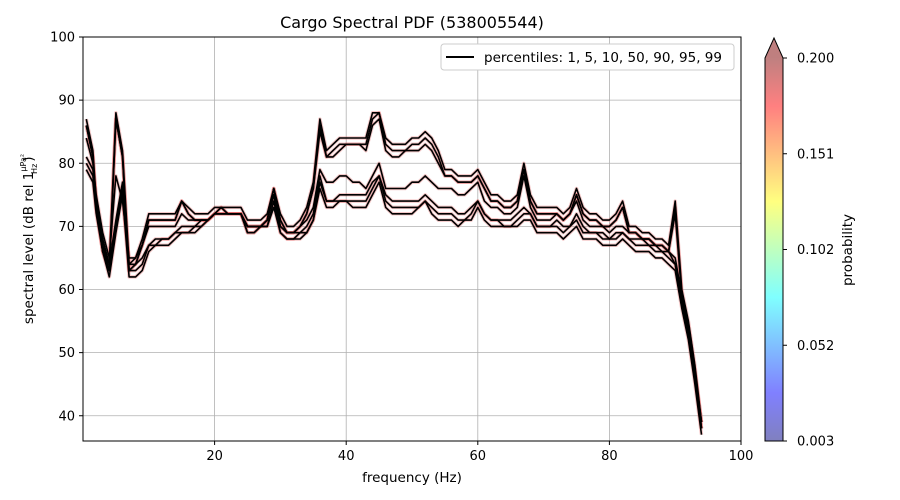 This screenshot has width=900, height=500. What do you see at coordinates (412, 22) in the screenshot?
I see `chart-title: Cargo Spectral PDF (538005544)` at bounding box center [412, 22].